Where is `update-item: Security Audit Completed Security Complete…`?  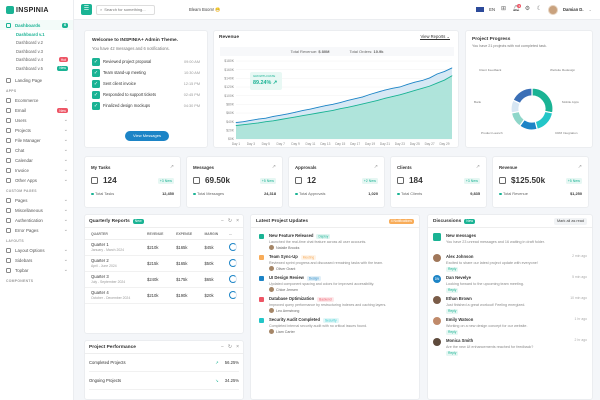 update-item: Security Audit Completed Security Complete… is located at coordinates (336, 324).